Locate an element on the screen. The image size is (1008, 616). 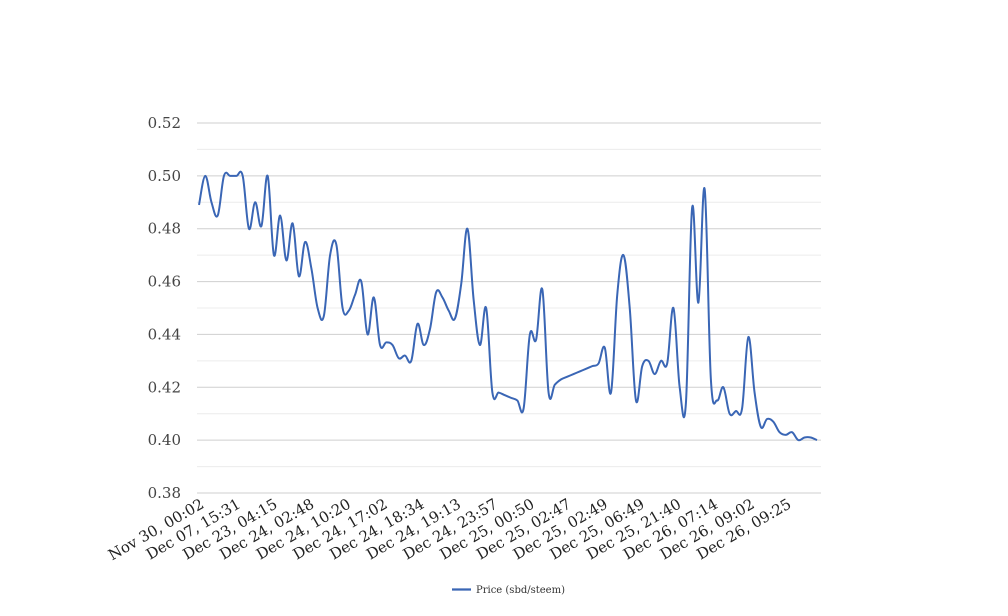
y-tick-label: 0.50 is located at coordinates (164, 176).